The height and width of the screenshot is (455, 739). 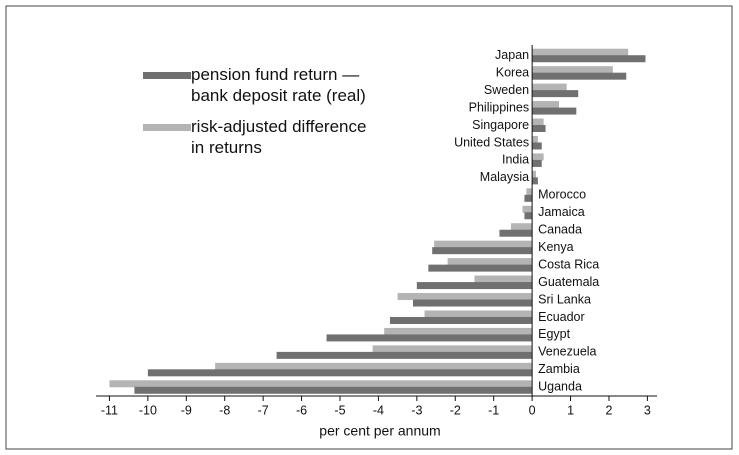 I want to click on x-tick-label: -9, so click(x=186, y=410).